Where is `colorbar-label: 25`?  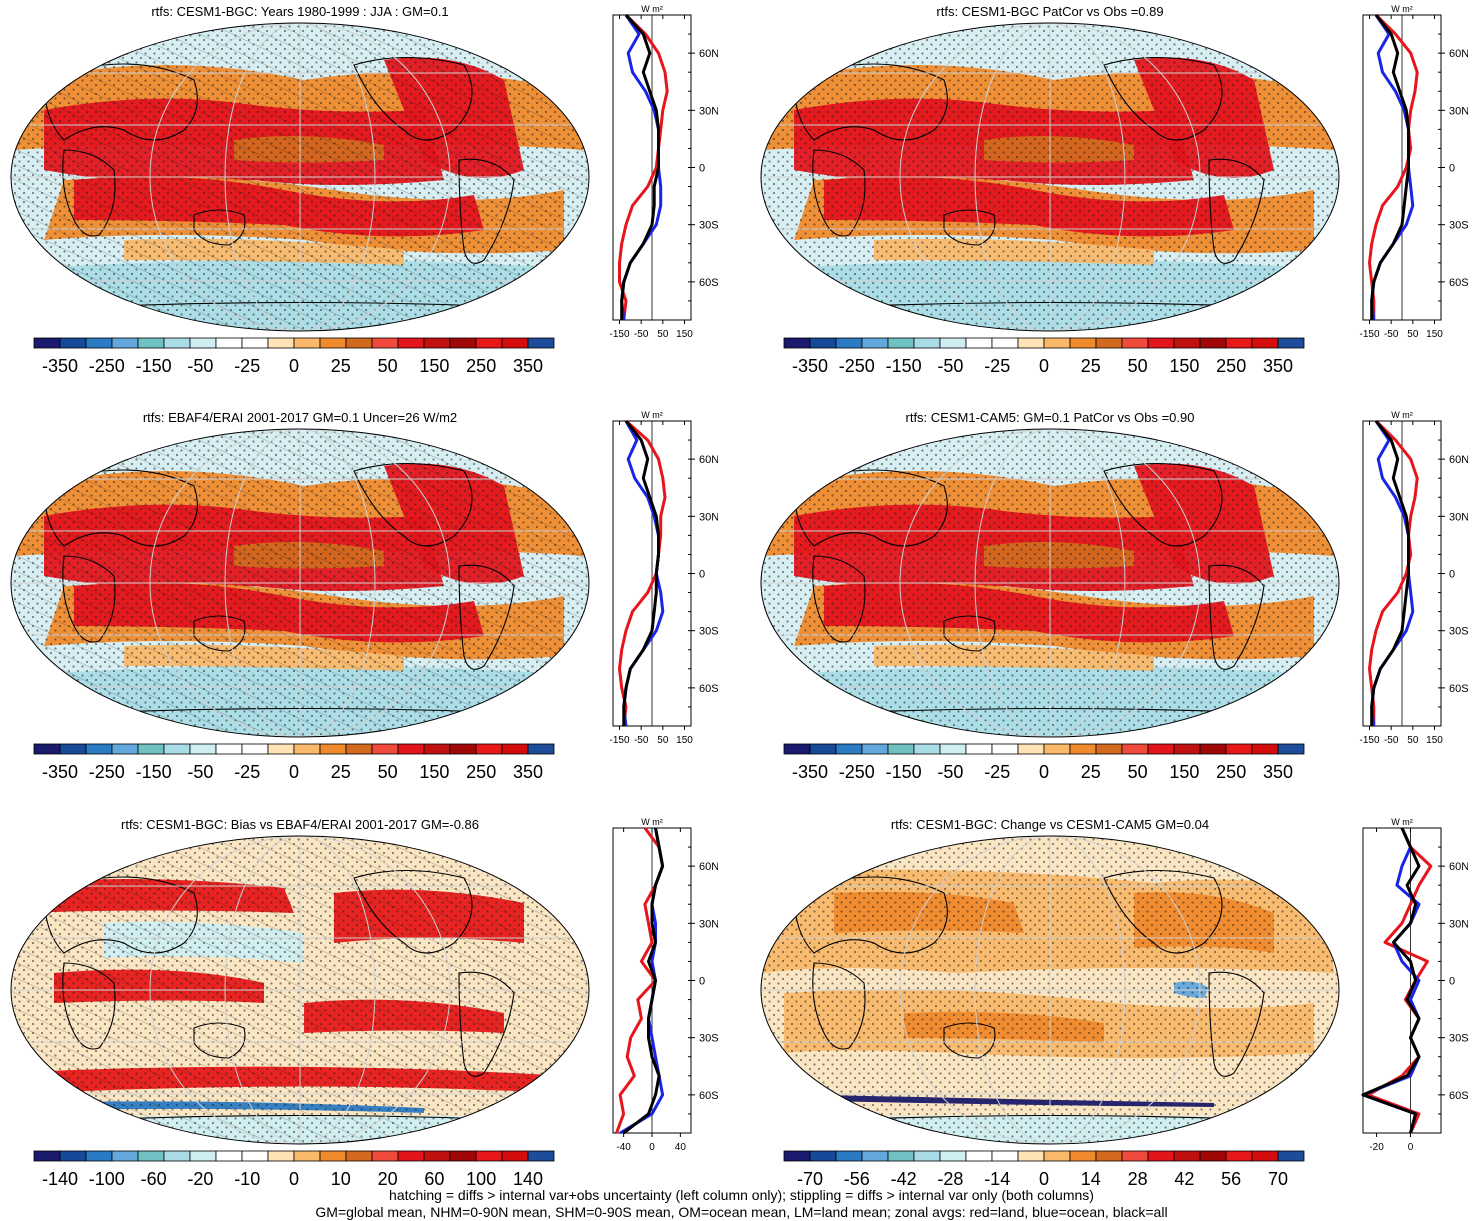
colorbar-label: 25 is located at coordinates (1091, 772).